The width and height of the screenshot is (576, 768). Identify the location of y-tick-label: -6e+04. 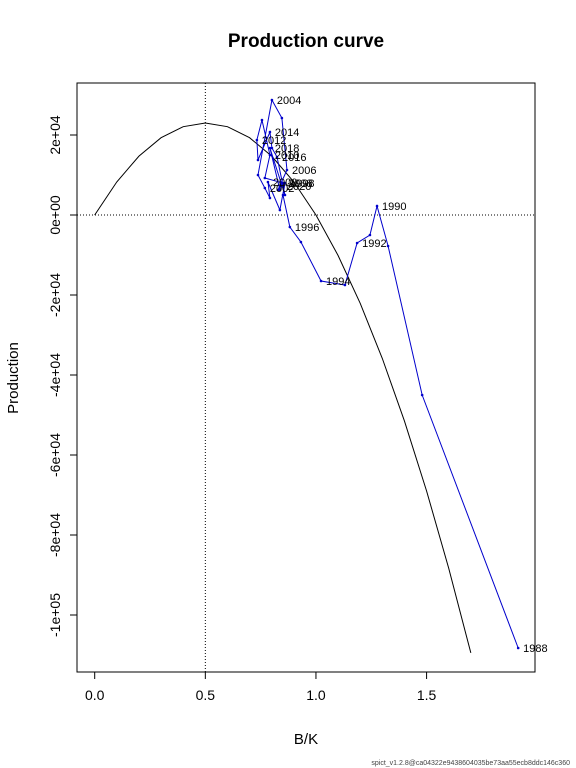
(55, 455).